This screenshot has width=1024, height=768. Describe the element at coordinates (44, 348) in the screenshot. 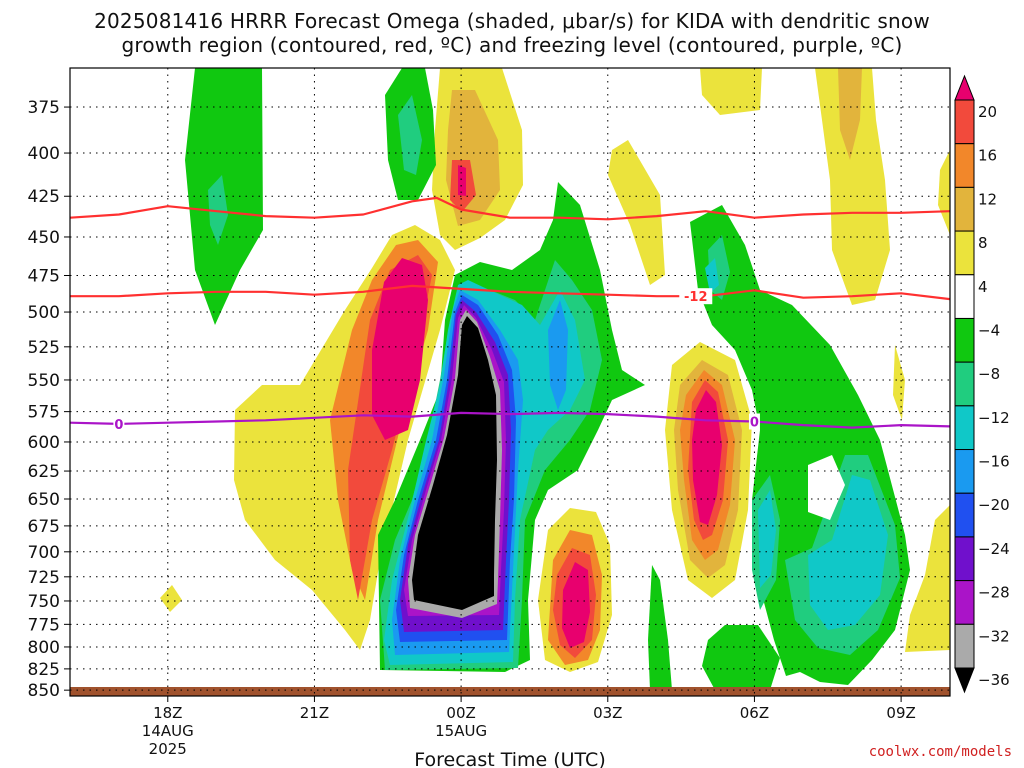

I see `y-tick-label: 525` at that location.